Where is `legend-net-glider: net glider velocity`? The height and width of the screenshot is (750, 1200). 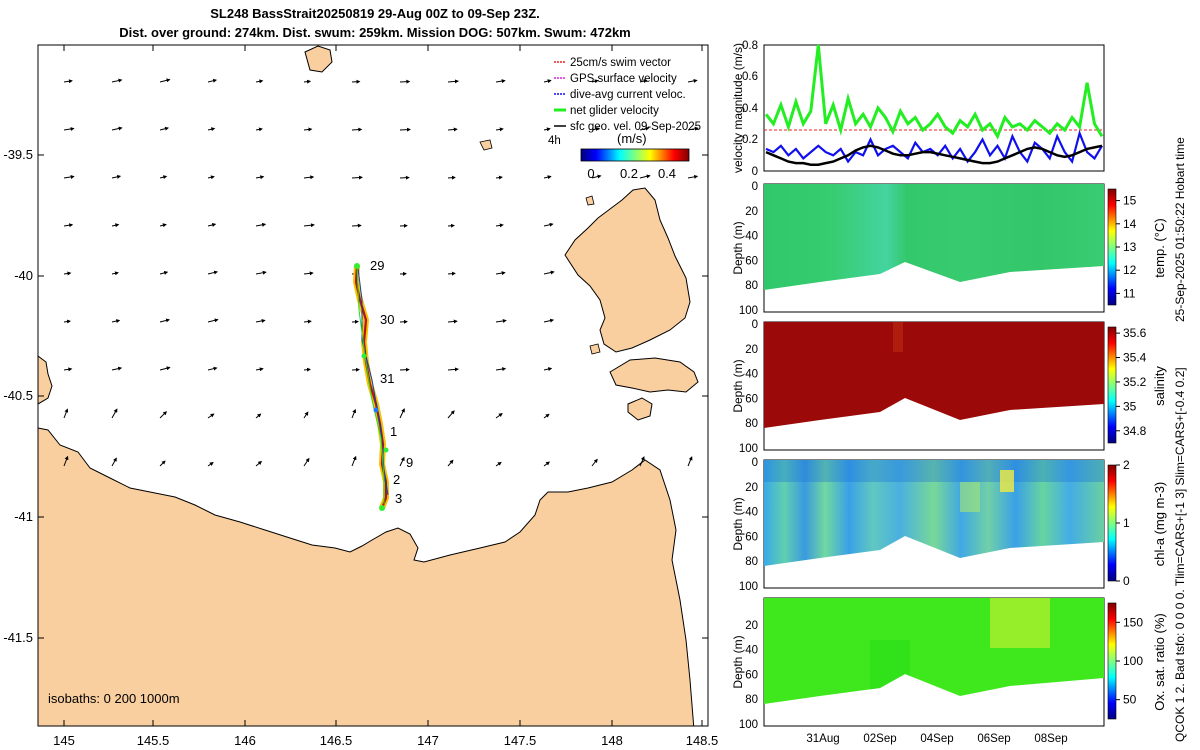 legend-net-glider: net glider velocity is located at coordinates (614, 111).